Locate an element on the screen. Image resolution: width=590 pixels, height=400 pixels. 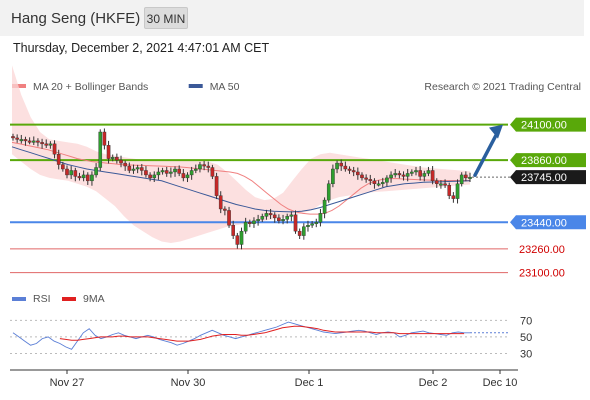
rsi-ma-line is located at coordinates (262, 333).